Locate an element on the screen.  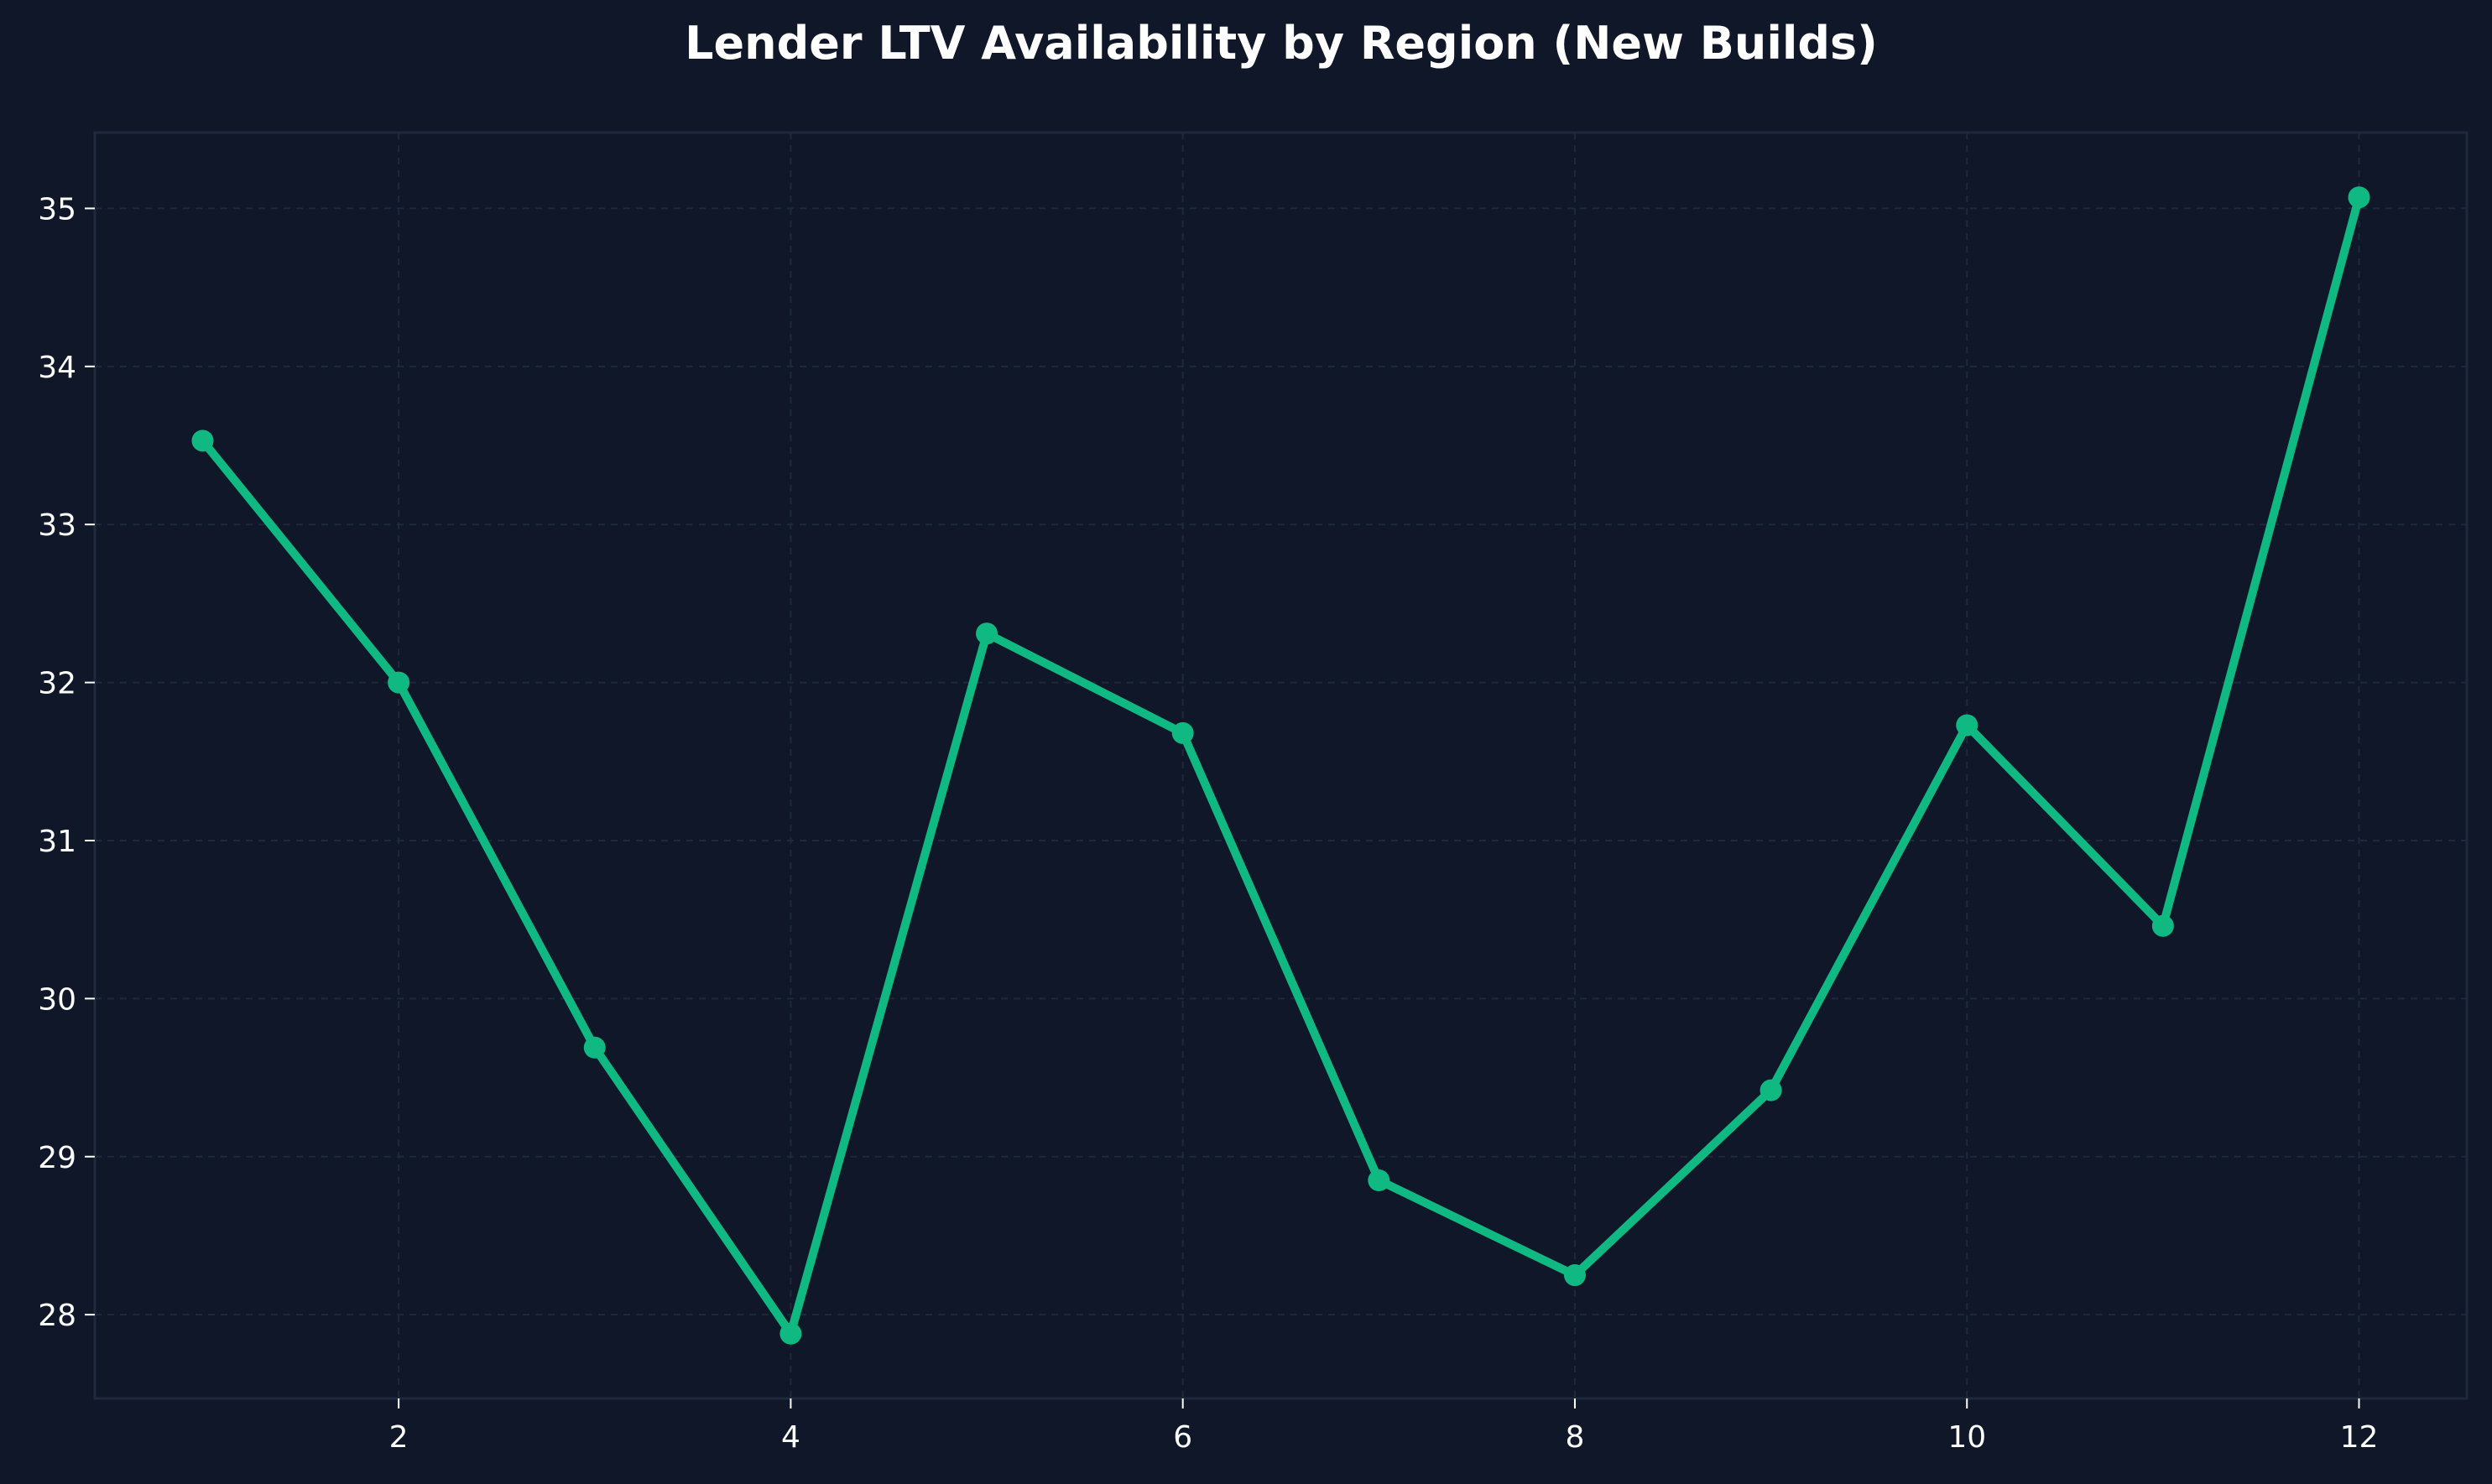
x-tick-label: 2 is located at coordinates (399, 1437).